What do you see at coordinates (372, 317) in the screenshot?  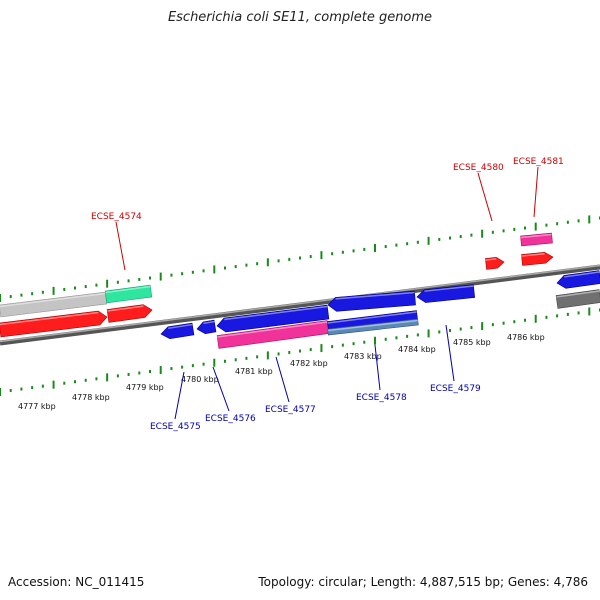 I see `gene-blue-lower-sheen` at bounding box center [372, 317].